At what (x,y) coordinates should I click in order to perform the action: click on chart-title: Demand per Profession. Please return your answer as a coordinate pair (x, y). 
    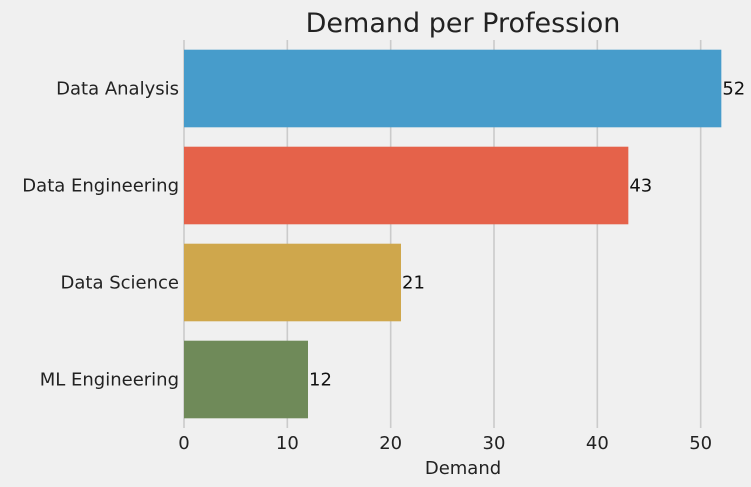
    Looking at the image, I should click on (463, 23).